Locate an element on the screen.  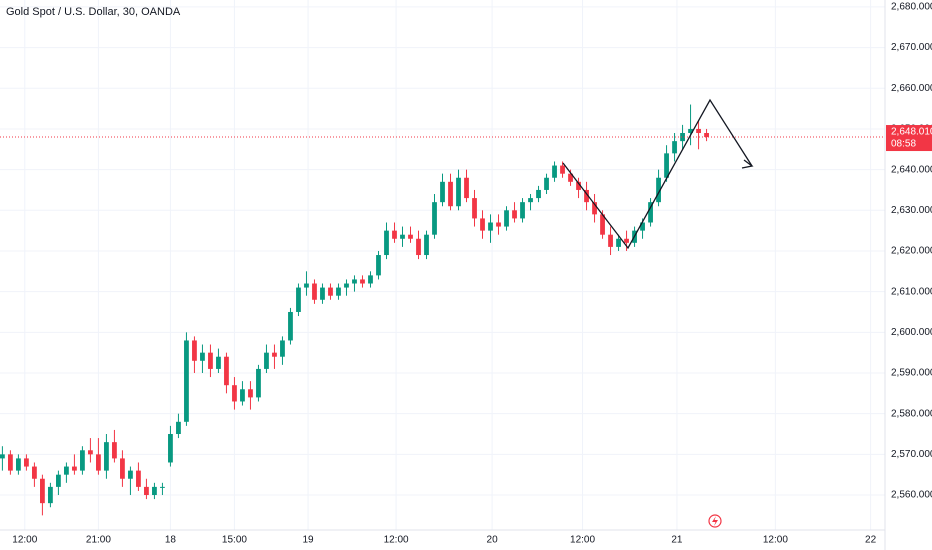
x-tick-label: 22 is located at coordinates (871, 540).